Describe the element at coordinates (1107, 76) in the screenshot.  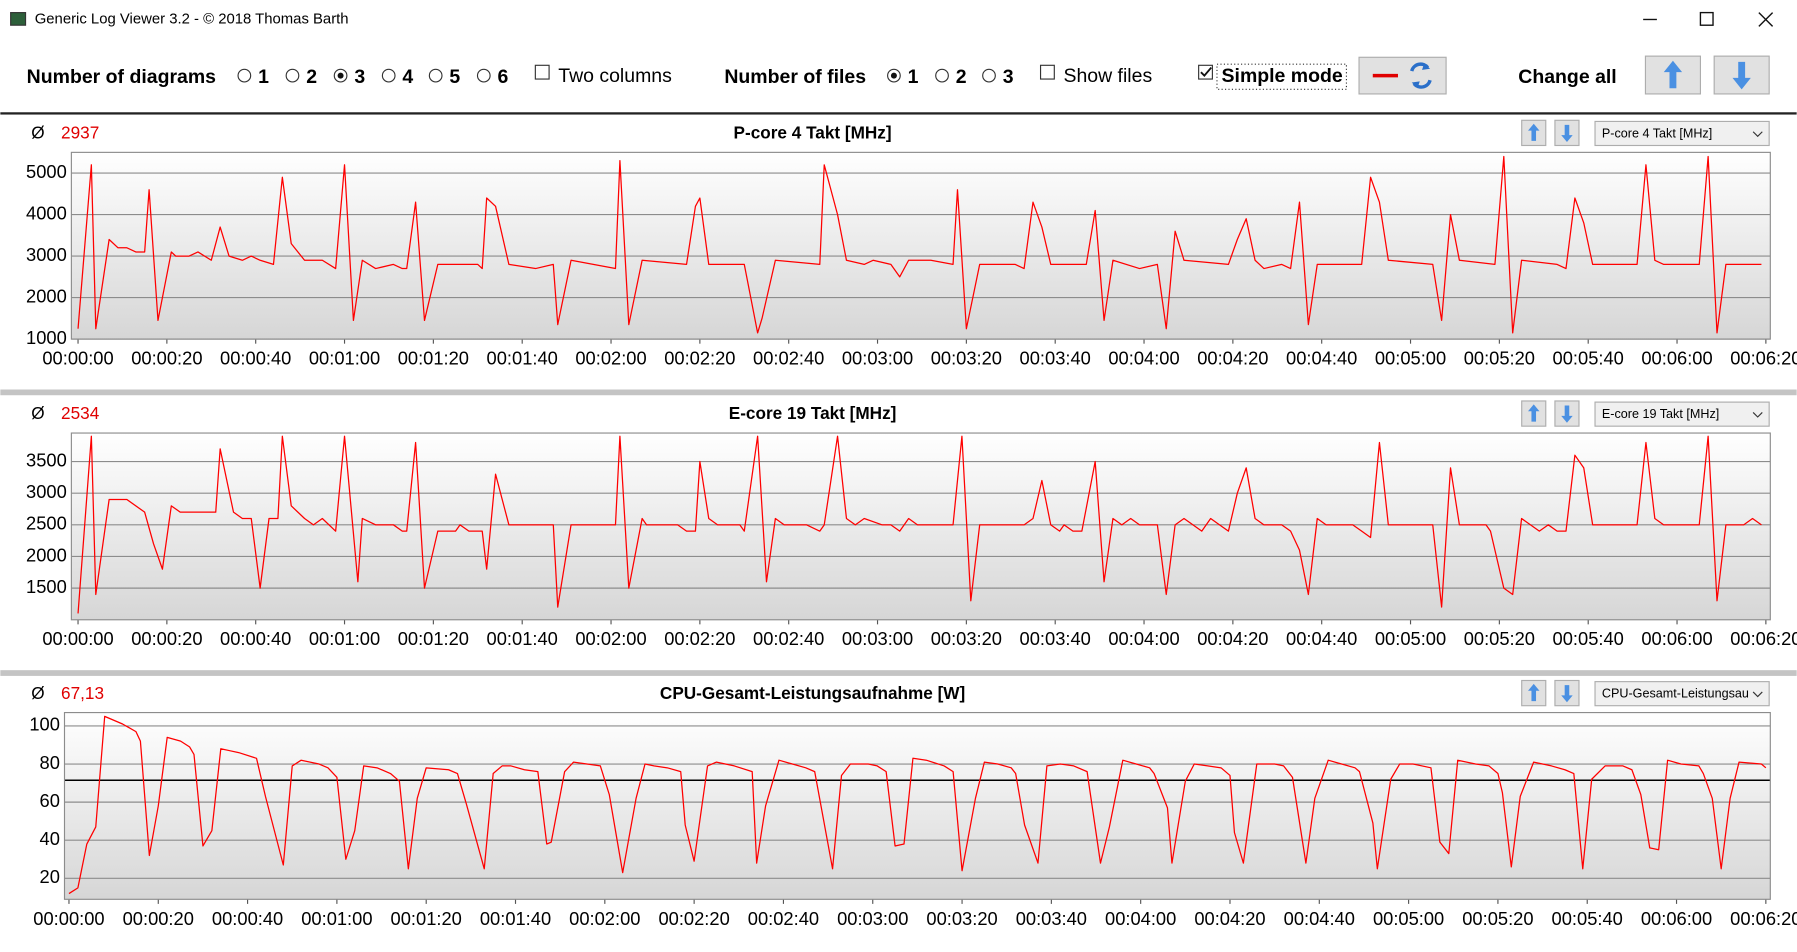
I see `show-files-label: Show files` at that location.